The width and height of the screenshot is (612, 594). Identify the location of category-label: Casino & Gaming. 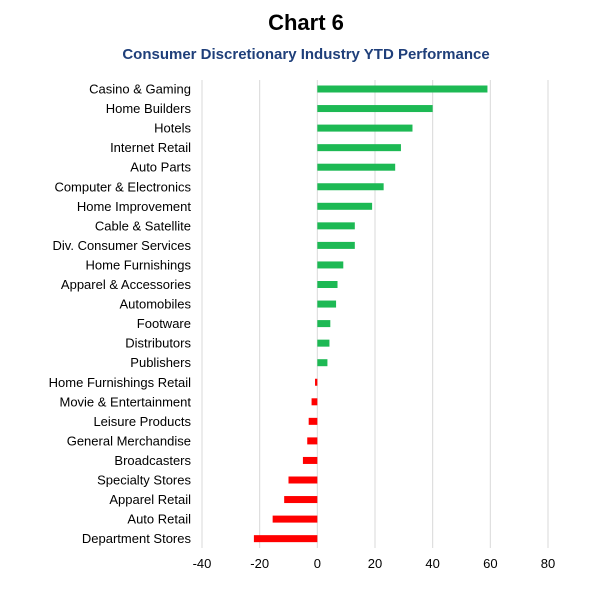
(140, 89).